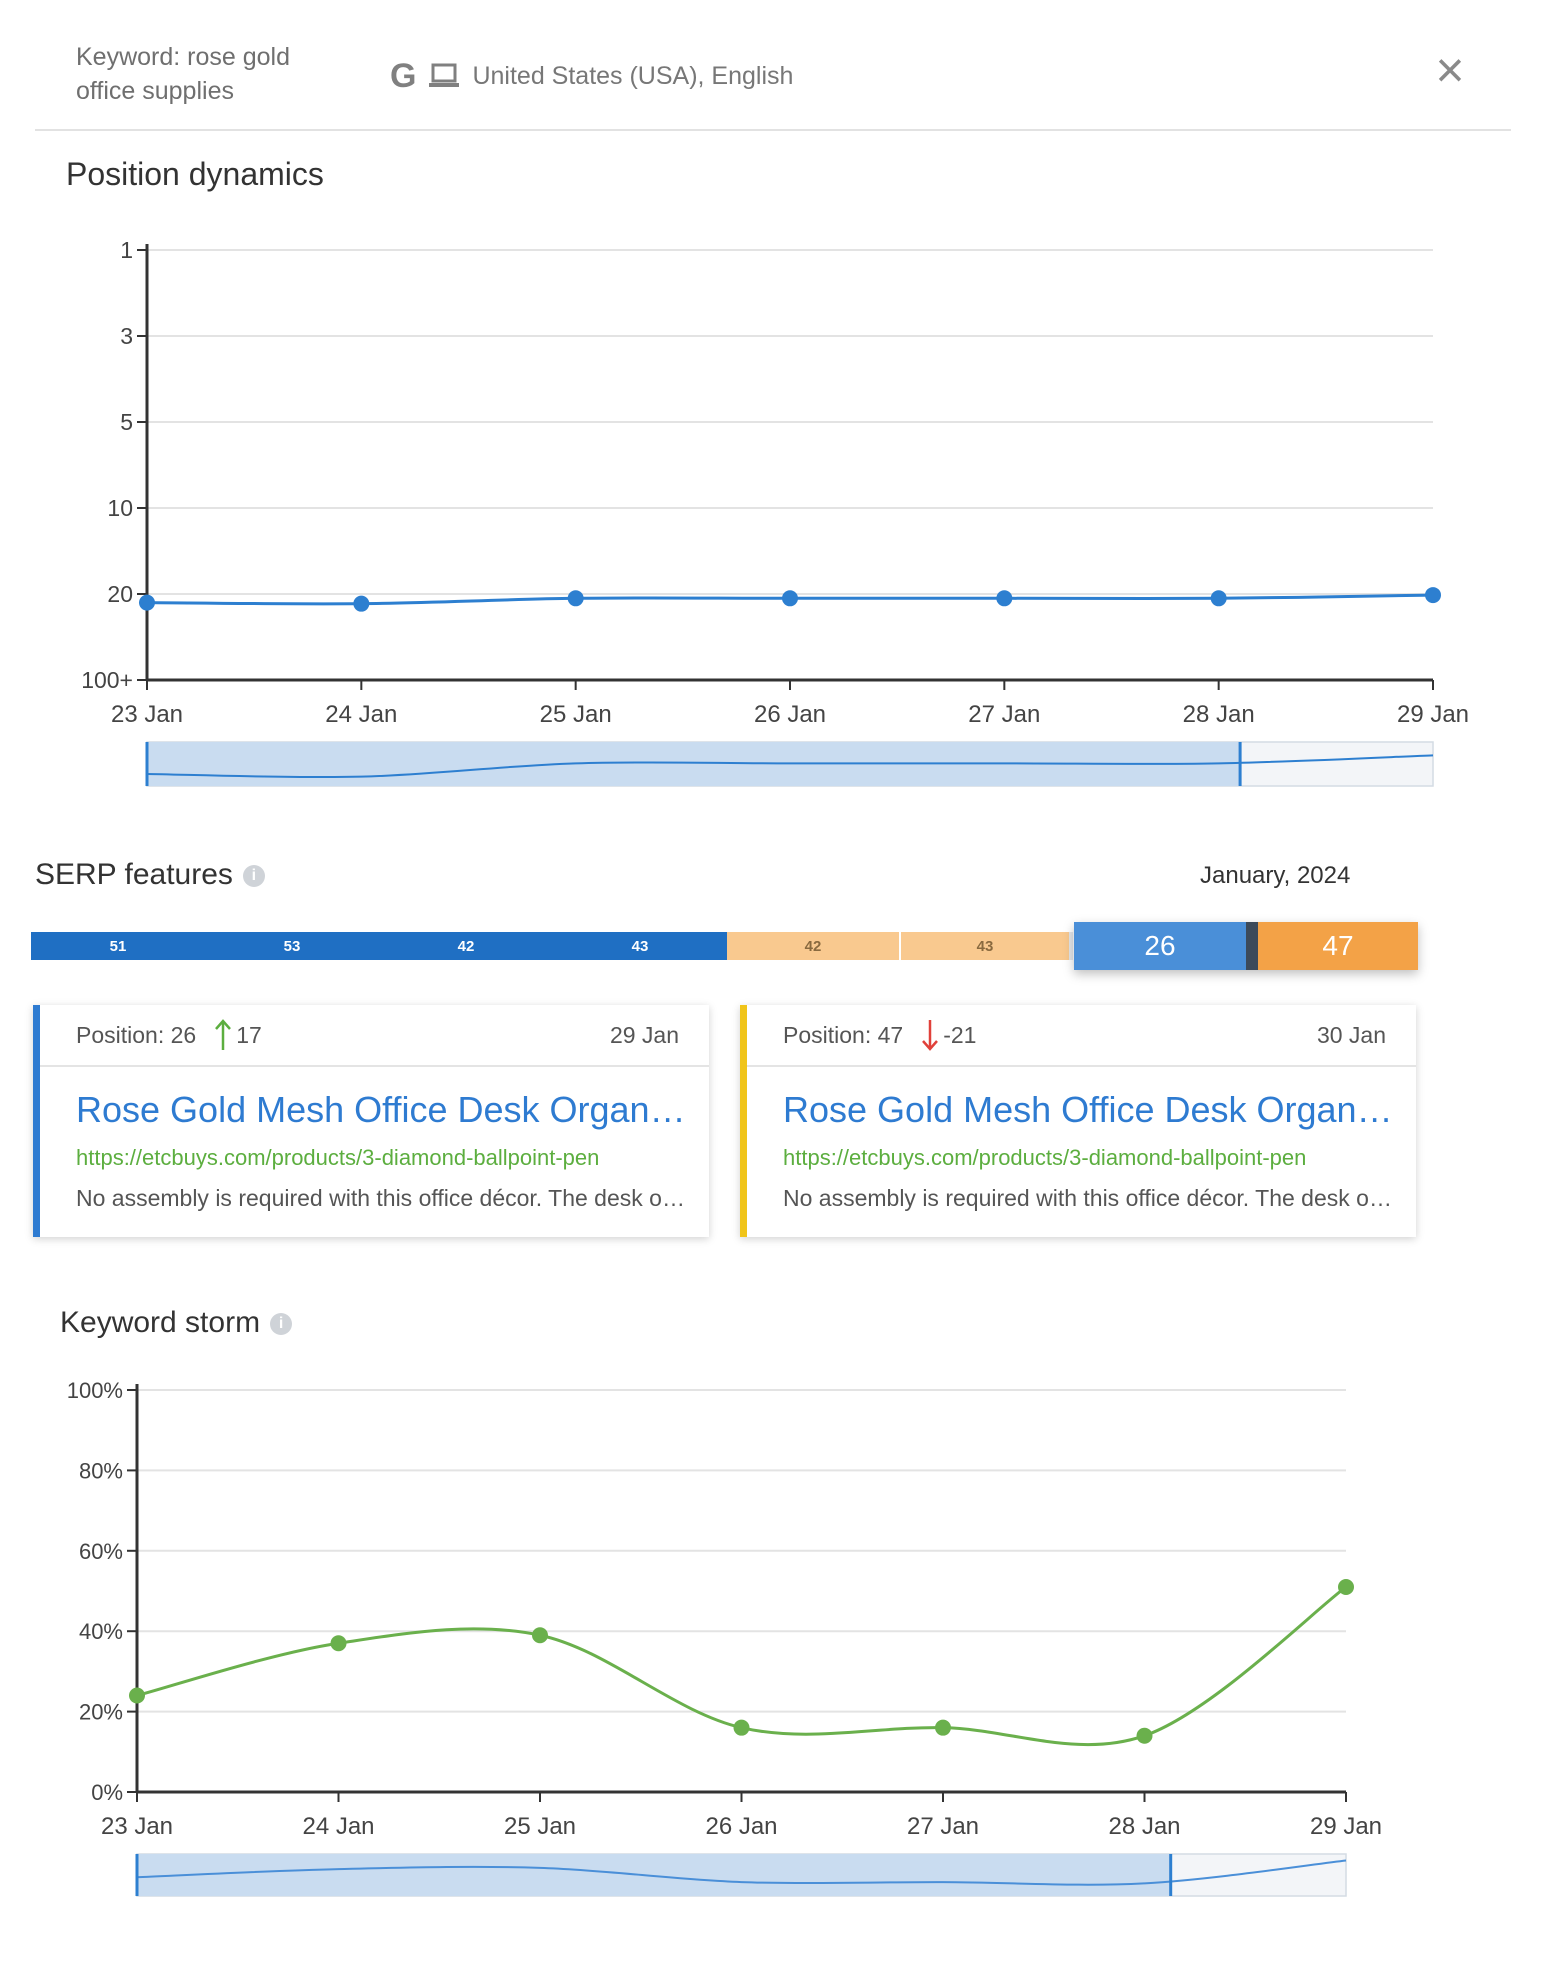 The image size is (1544, 1972). Describe the element at coordinates (1252, 946) in the screenshot. I see `serp-selected-divider` at that location.